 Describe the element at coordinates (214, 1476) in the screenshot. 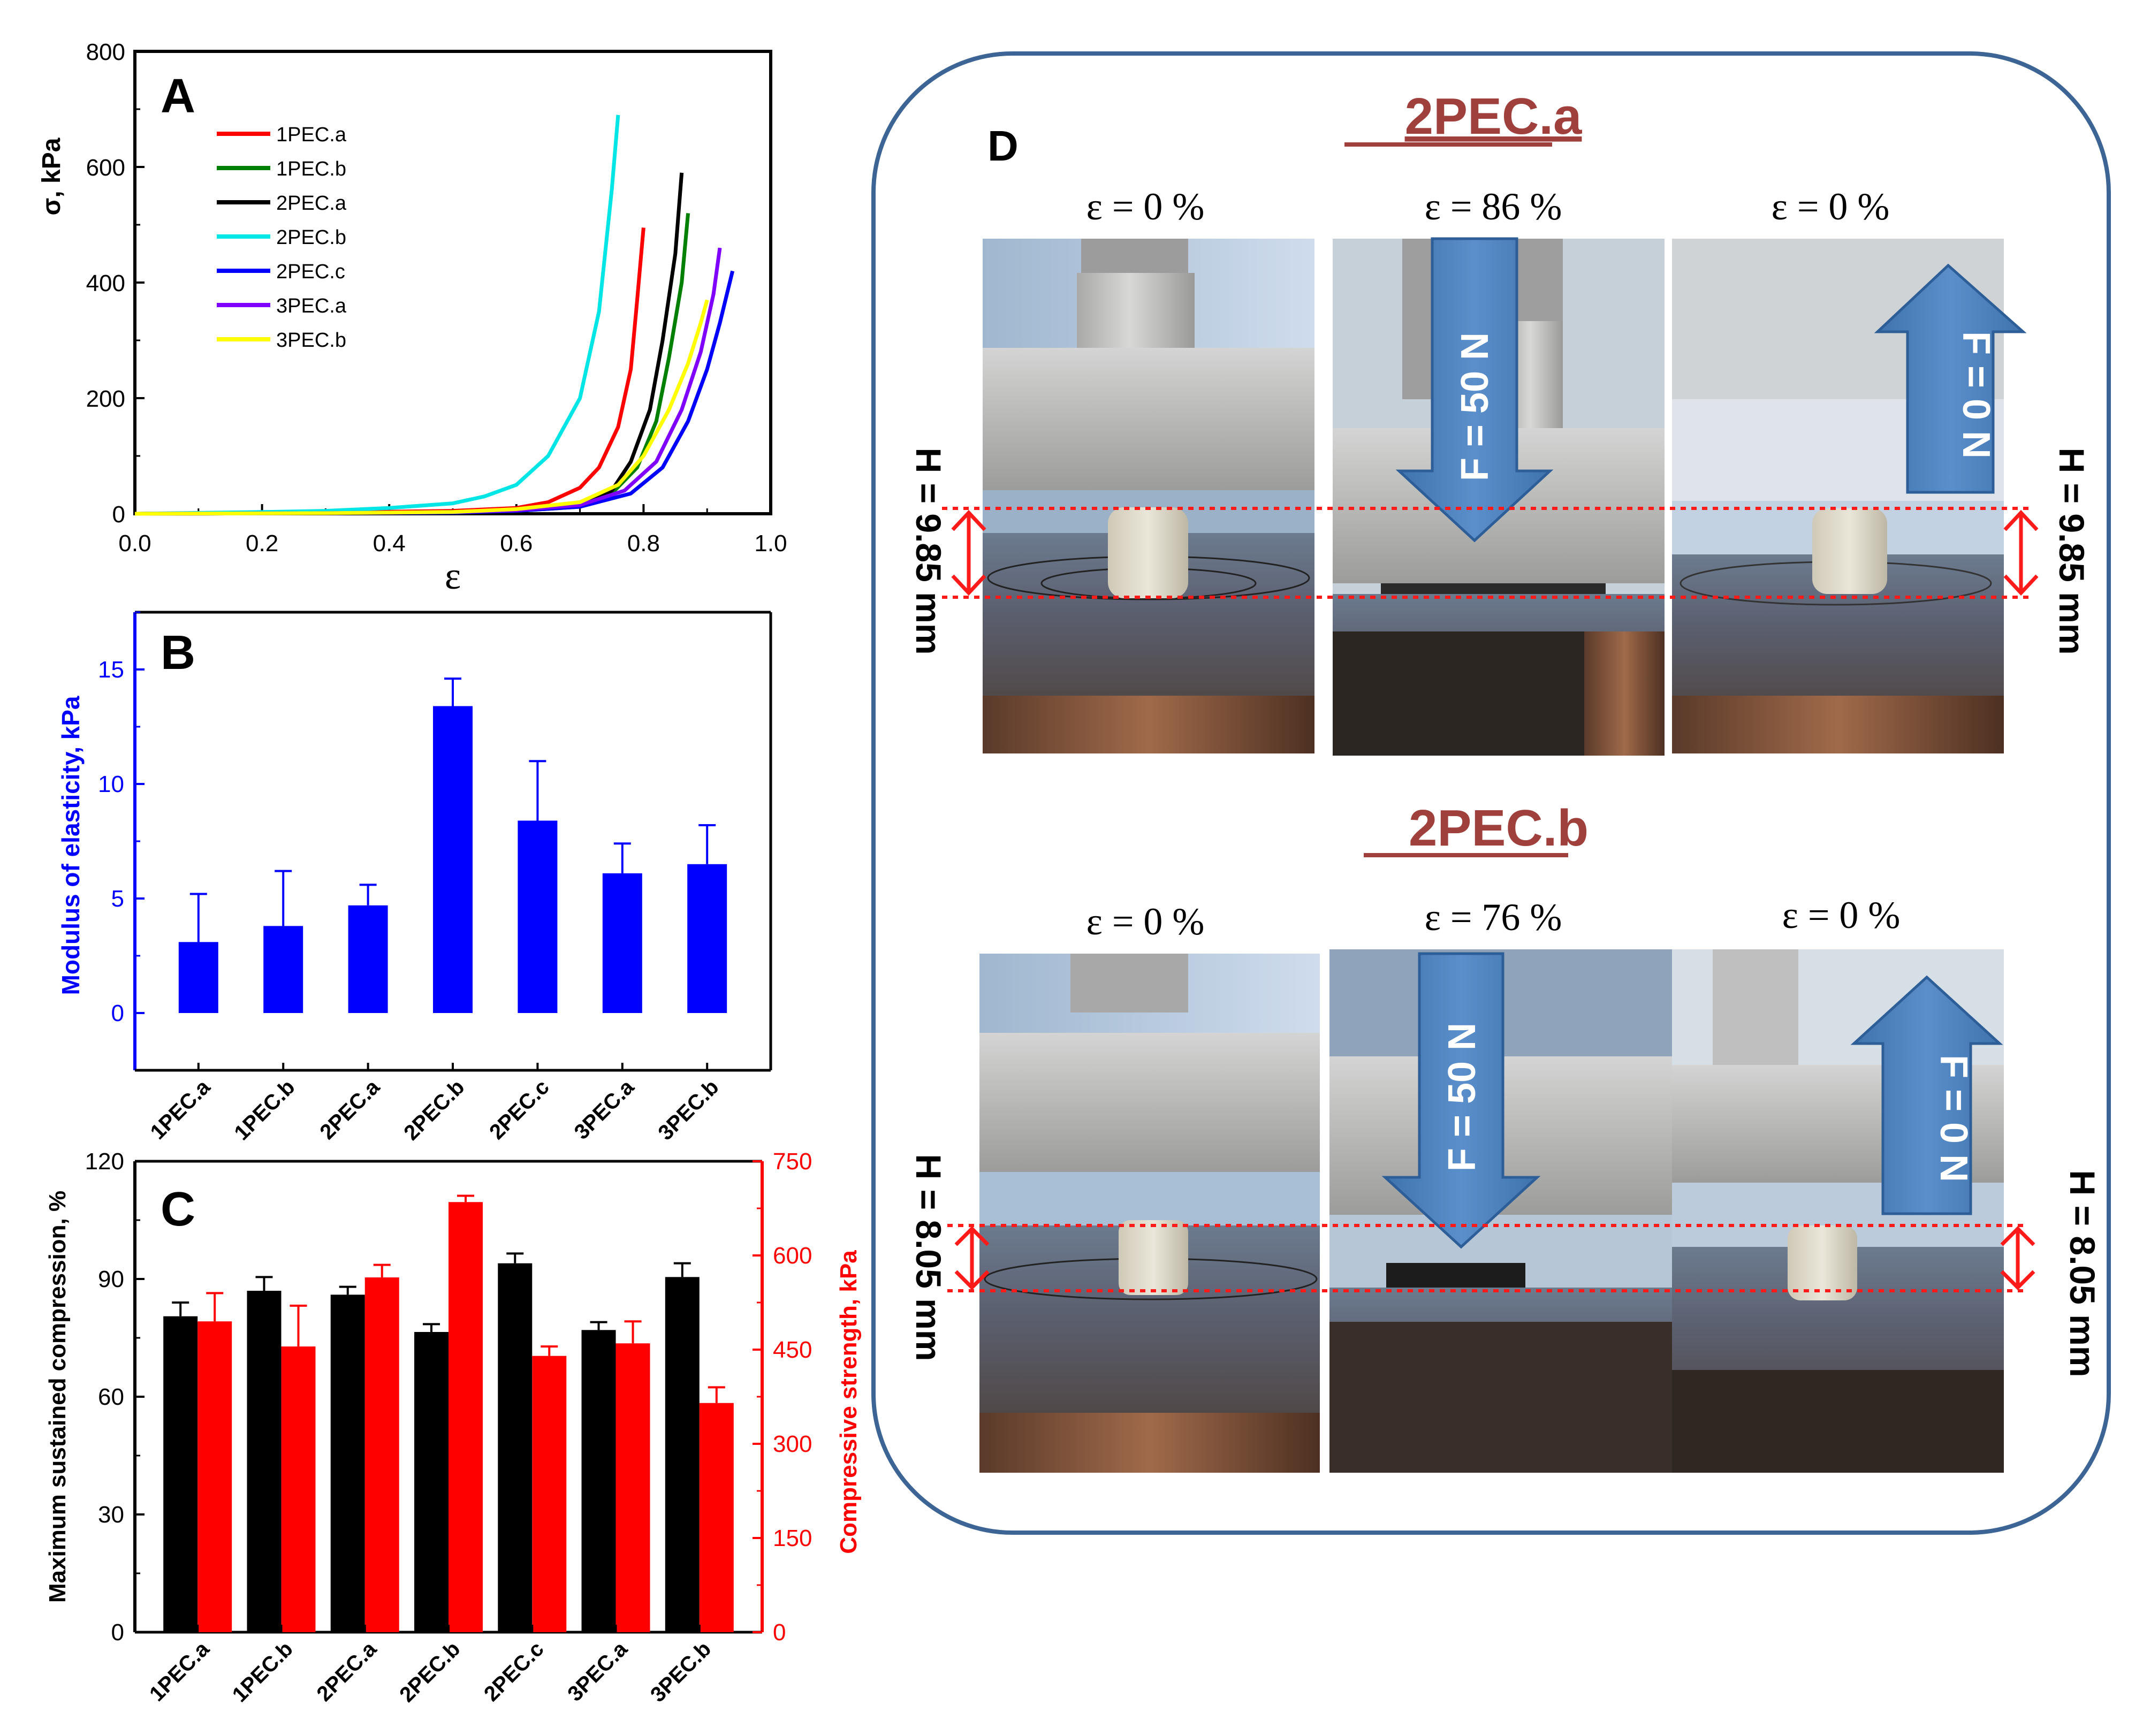

I see `bar-strength-1PEC.a` at that location.